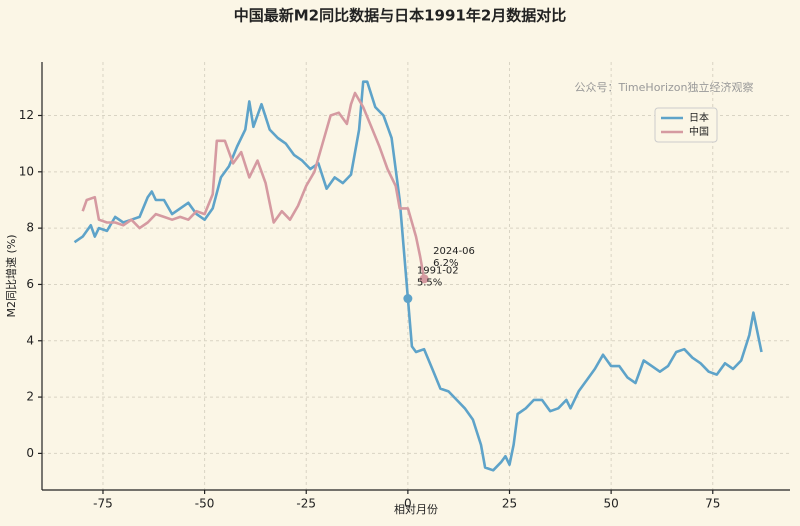 The width and height of the screenshot is (800, 526). I want to click on x-tick-label: 25, so click(509, 504).